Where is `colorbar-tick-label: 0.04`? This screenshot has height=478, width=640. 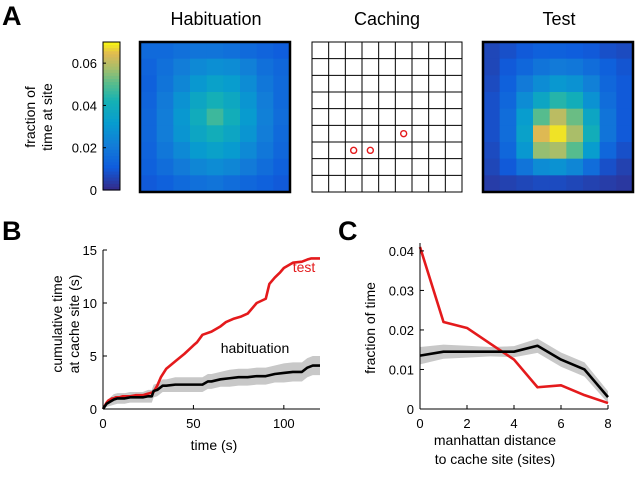
colorbar-tick-label: 0.04 is located at coordinates (84, 105).